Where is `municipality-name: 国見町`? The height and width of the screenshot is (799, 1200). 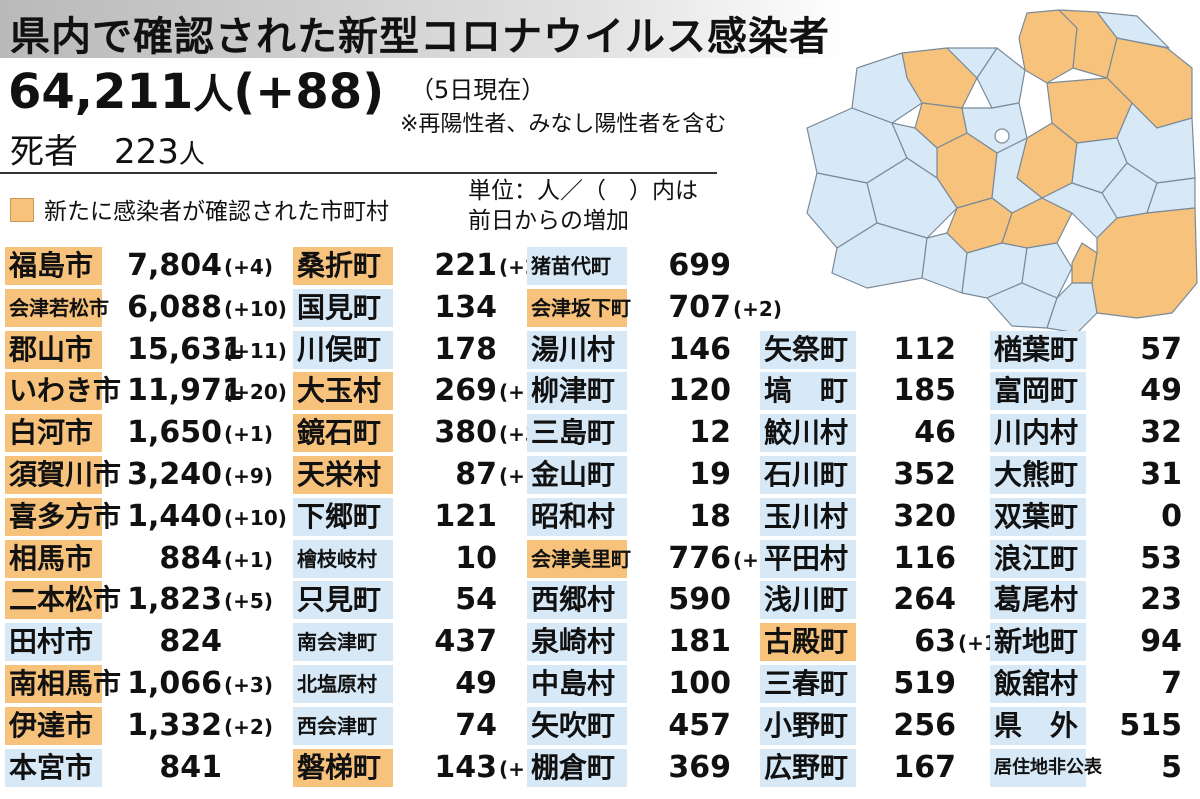
municipality-name: 国見町 is located at coordinates (343, 308).